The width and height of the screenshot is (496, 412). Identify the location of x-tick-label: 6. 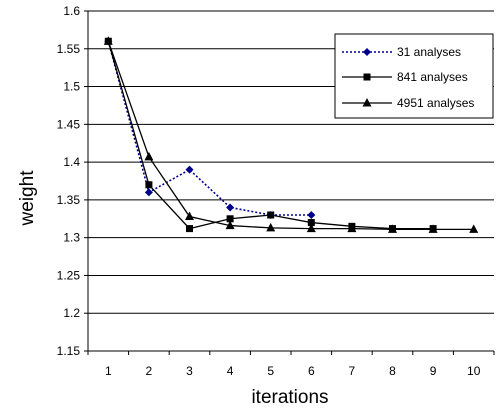
(311, 371).